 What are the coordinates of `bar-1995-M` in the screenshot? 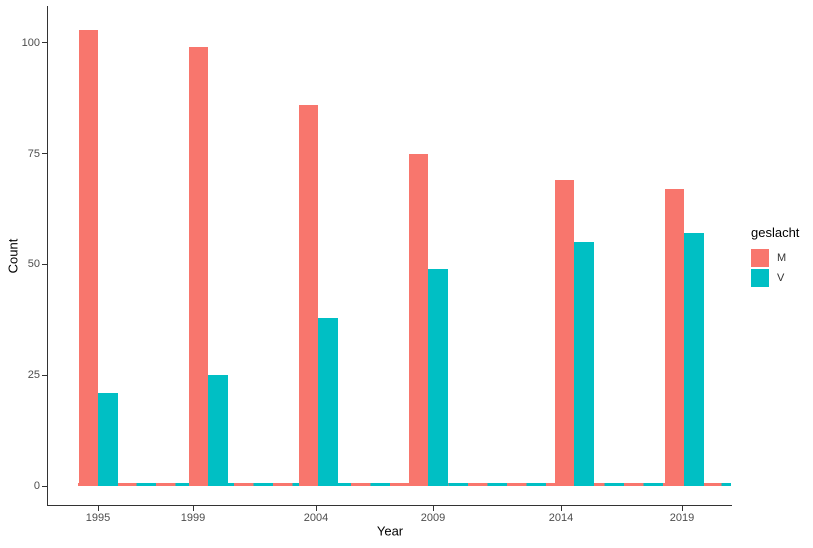 It's located at (88, 257).